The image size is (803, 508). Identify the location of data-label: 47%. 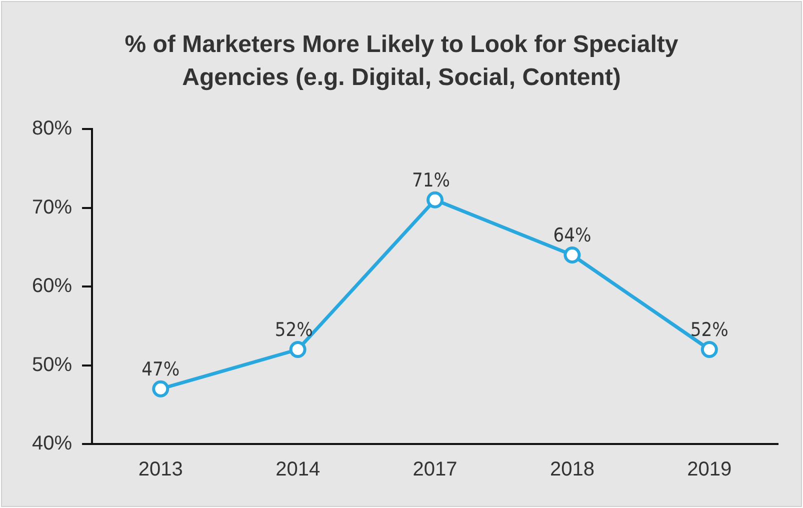
(161, 369).